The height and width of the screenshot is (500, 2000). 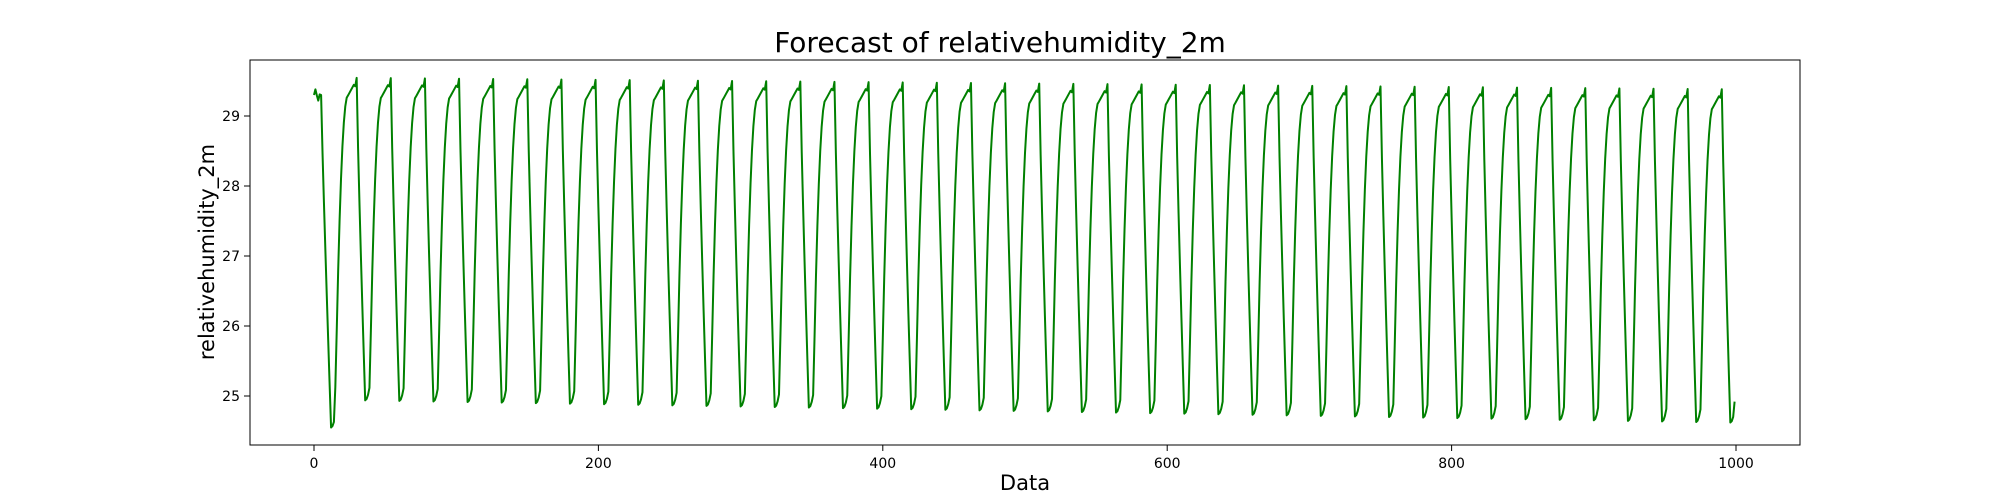 I want to click on x-axis-label: Data, so click(x=1025, y=483).